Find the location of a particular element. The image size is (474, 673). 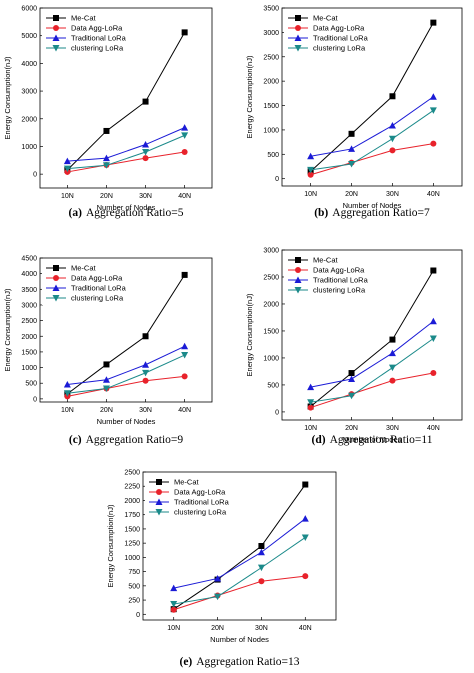

y-tick-label: 1250 is located at coordinates (132, 544).